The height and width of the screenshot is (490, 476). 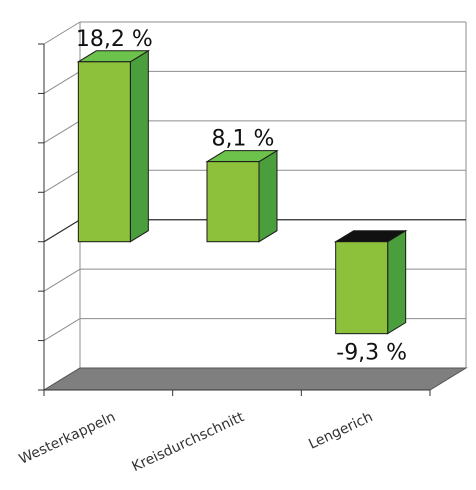 What do you see at coordinates (371, 353) in the screenshot?
I see `data-label: -9,3 %` at bounding box center [371, 353].